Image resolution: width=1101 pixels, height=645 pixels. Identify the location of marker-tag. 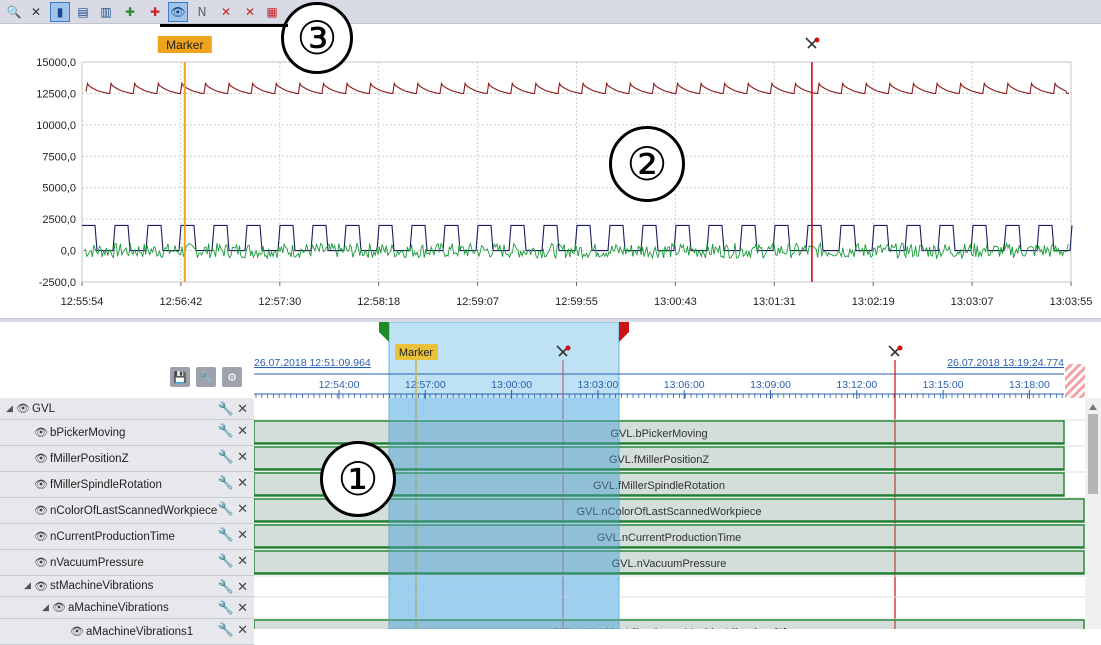
(184, 44).